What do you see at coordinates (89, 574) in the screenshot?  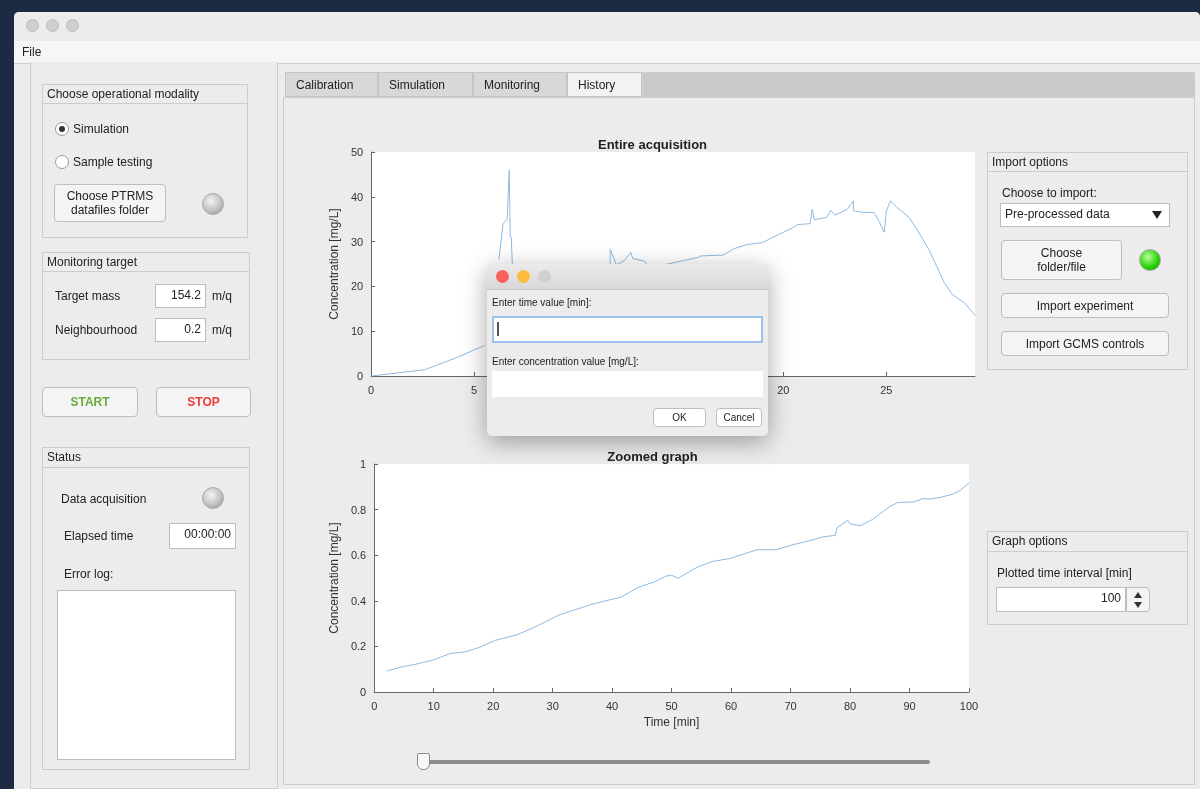 I see `text: Error log:` at bounding box center [89, 574].